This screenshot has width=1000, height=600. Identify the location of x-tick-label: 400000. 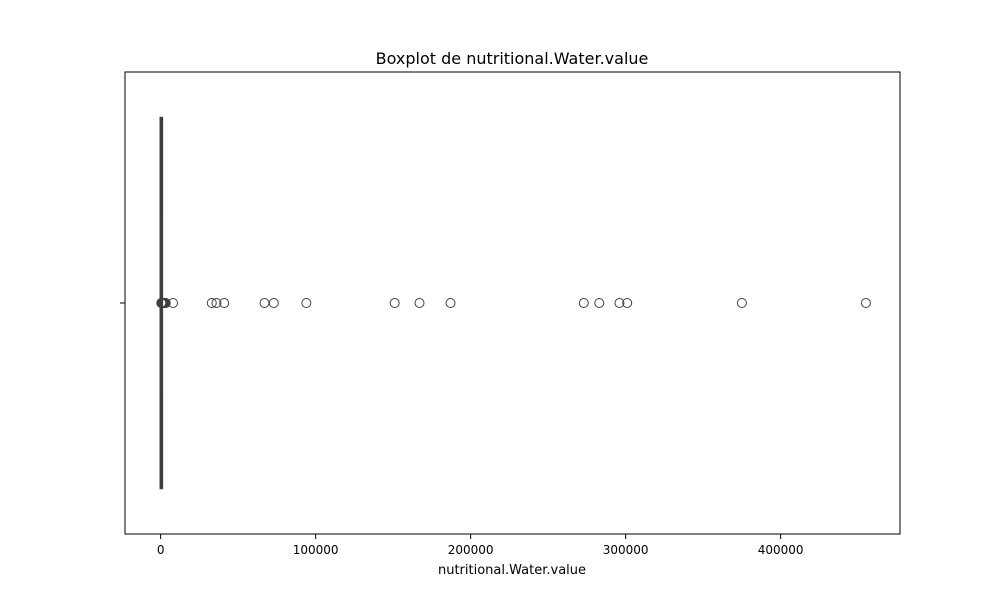
(781, 550).